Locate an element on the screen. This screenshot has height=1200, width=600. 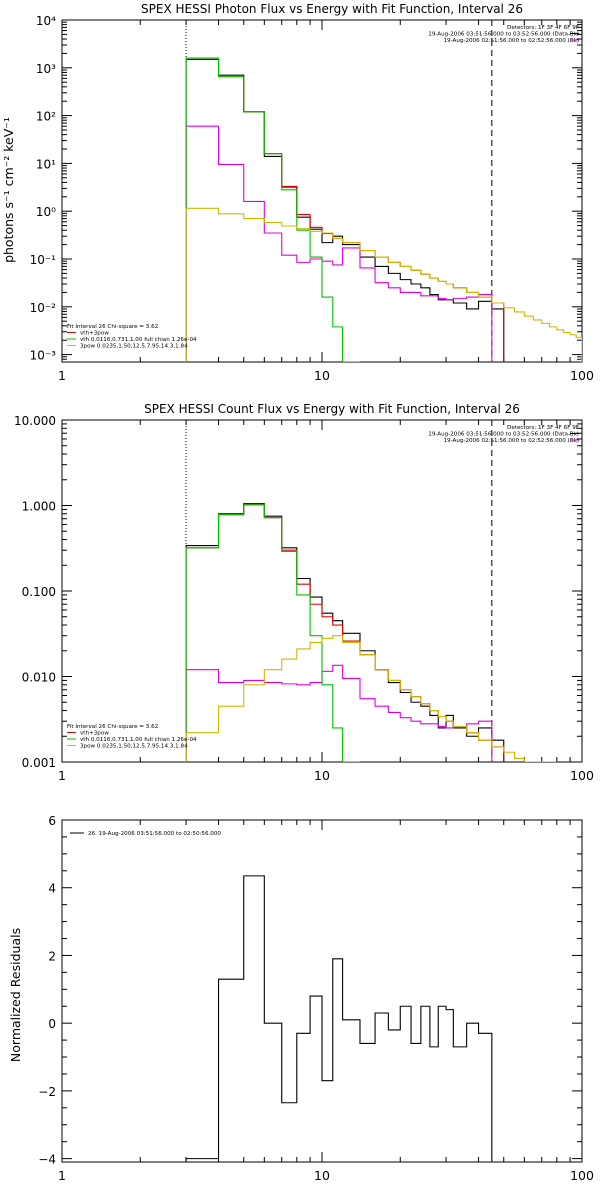
series-vth-3pow-line is located at coordinates (345, 209).